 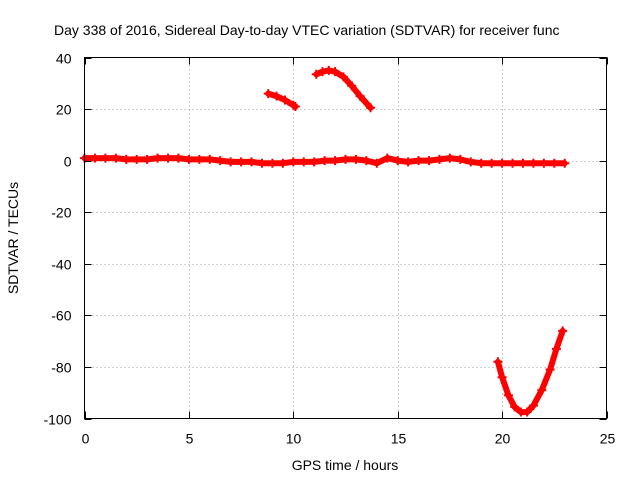 What do you see at coordinates (68, 162) in the screenshot?
I see `y-tick-label: 0` at bounding box center [68, 162].